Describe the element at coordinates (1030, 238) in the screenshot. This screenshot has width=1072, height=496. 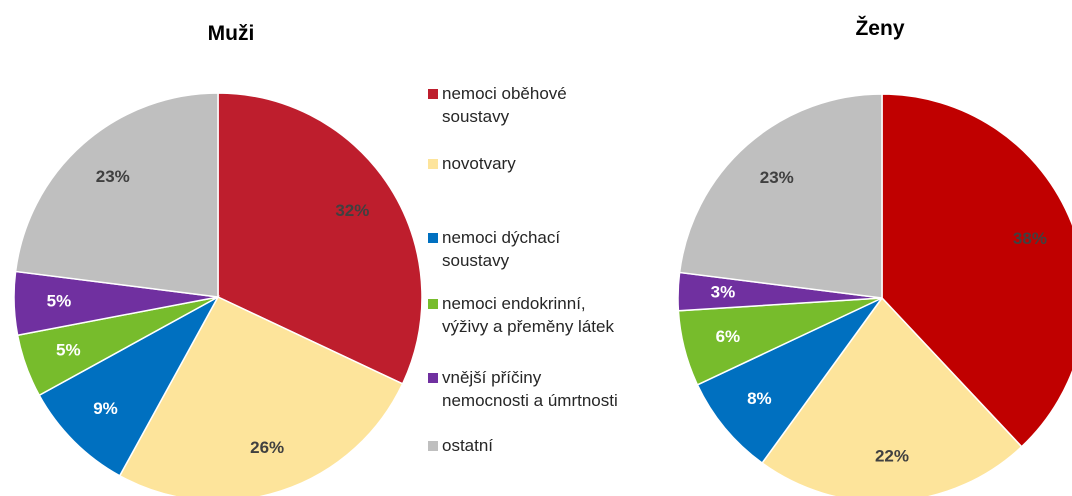
I see `data-label: 38%` at that location.